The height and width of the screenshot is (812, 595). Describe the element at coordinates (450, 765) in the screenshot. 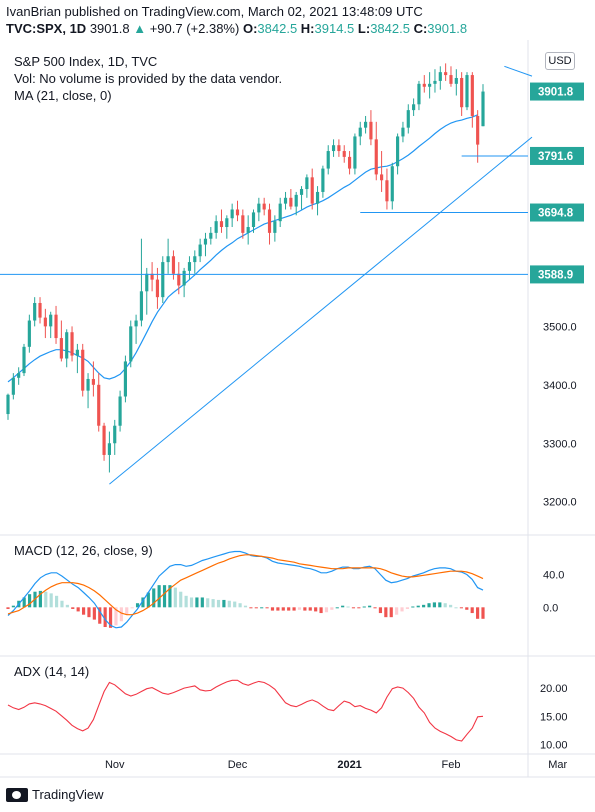

I see `time-tick-label: Feb` at that location.